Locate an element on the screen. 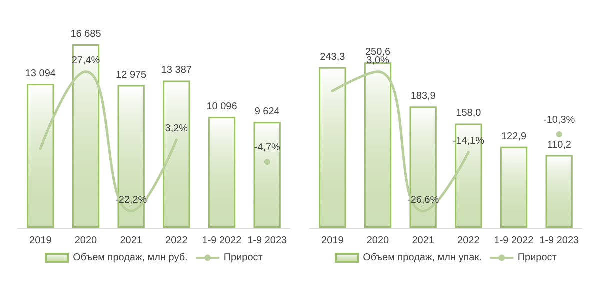 The width and height of the screenshot is (600, 282). data-label: 110,2 is located at coordinates (559, 145).